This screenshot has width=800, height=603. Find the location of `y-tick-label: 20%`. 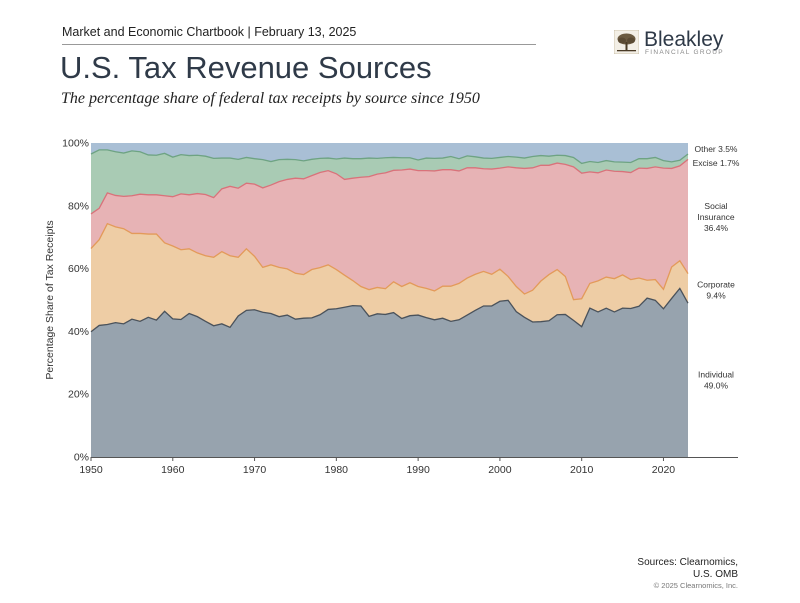

y-tick-label: 20% is located at coordinates (78, 395).